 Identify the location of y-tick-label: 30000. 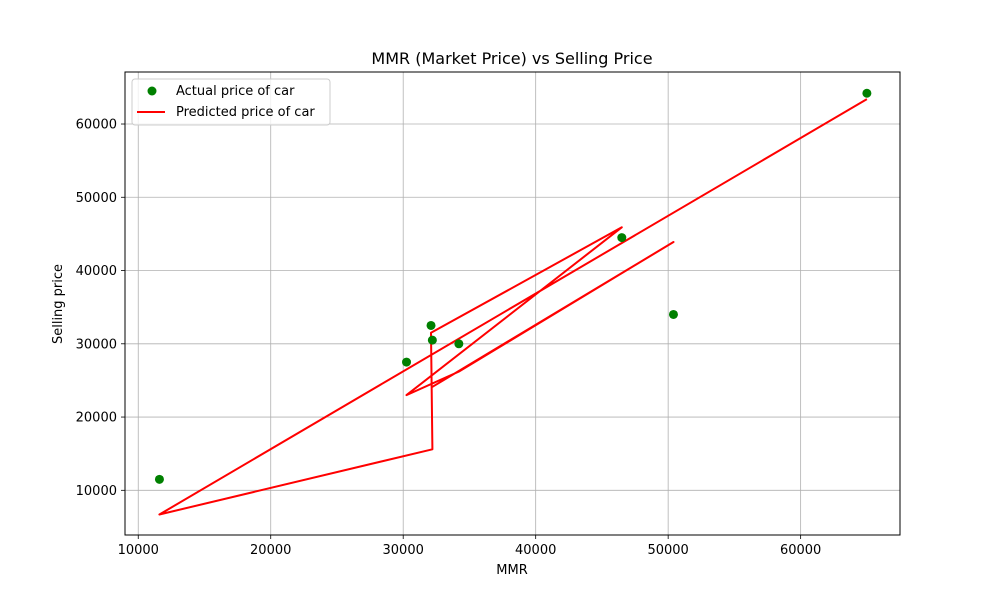
(96, 344).